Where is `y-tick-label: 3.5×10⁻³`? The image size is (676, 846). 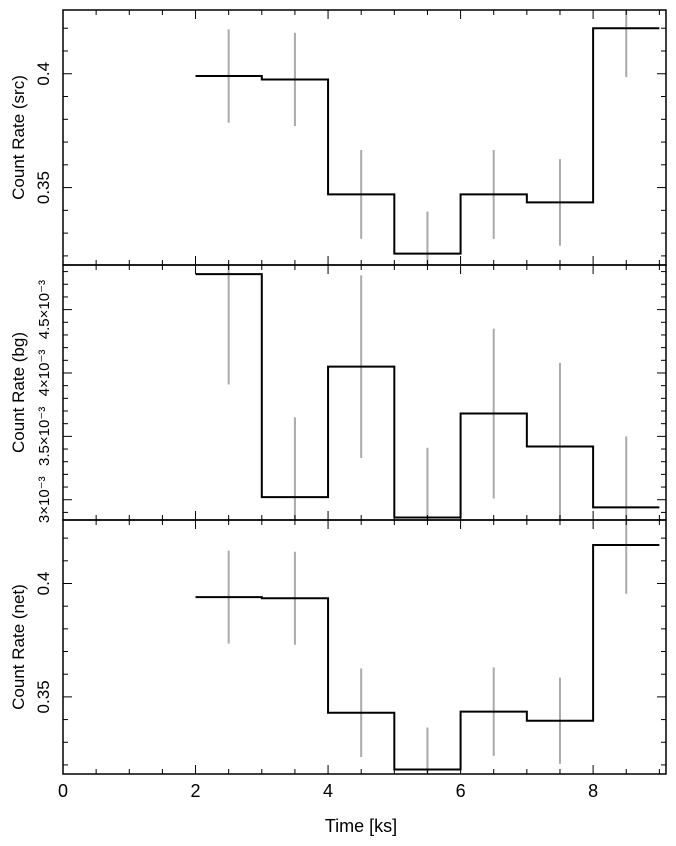
y-tick-label: 3.5×10⁻³ is located at coordinates (44, 436).